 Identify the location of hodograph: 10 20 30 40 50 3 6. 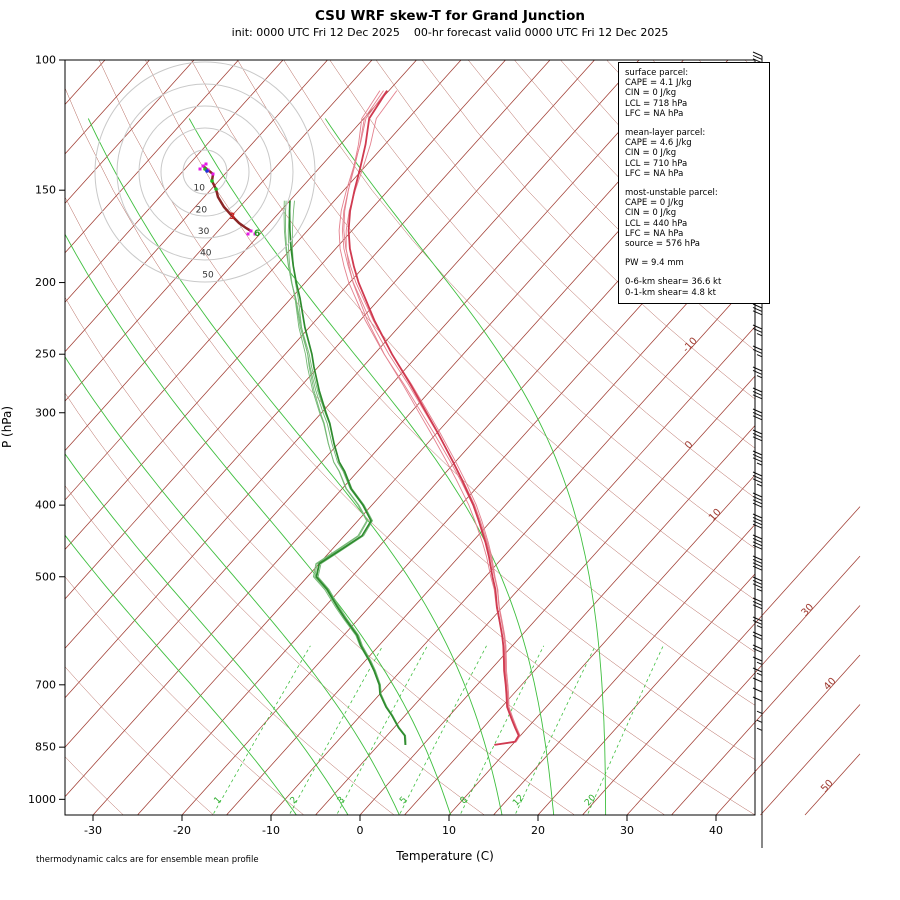
(205, 172).